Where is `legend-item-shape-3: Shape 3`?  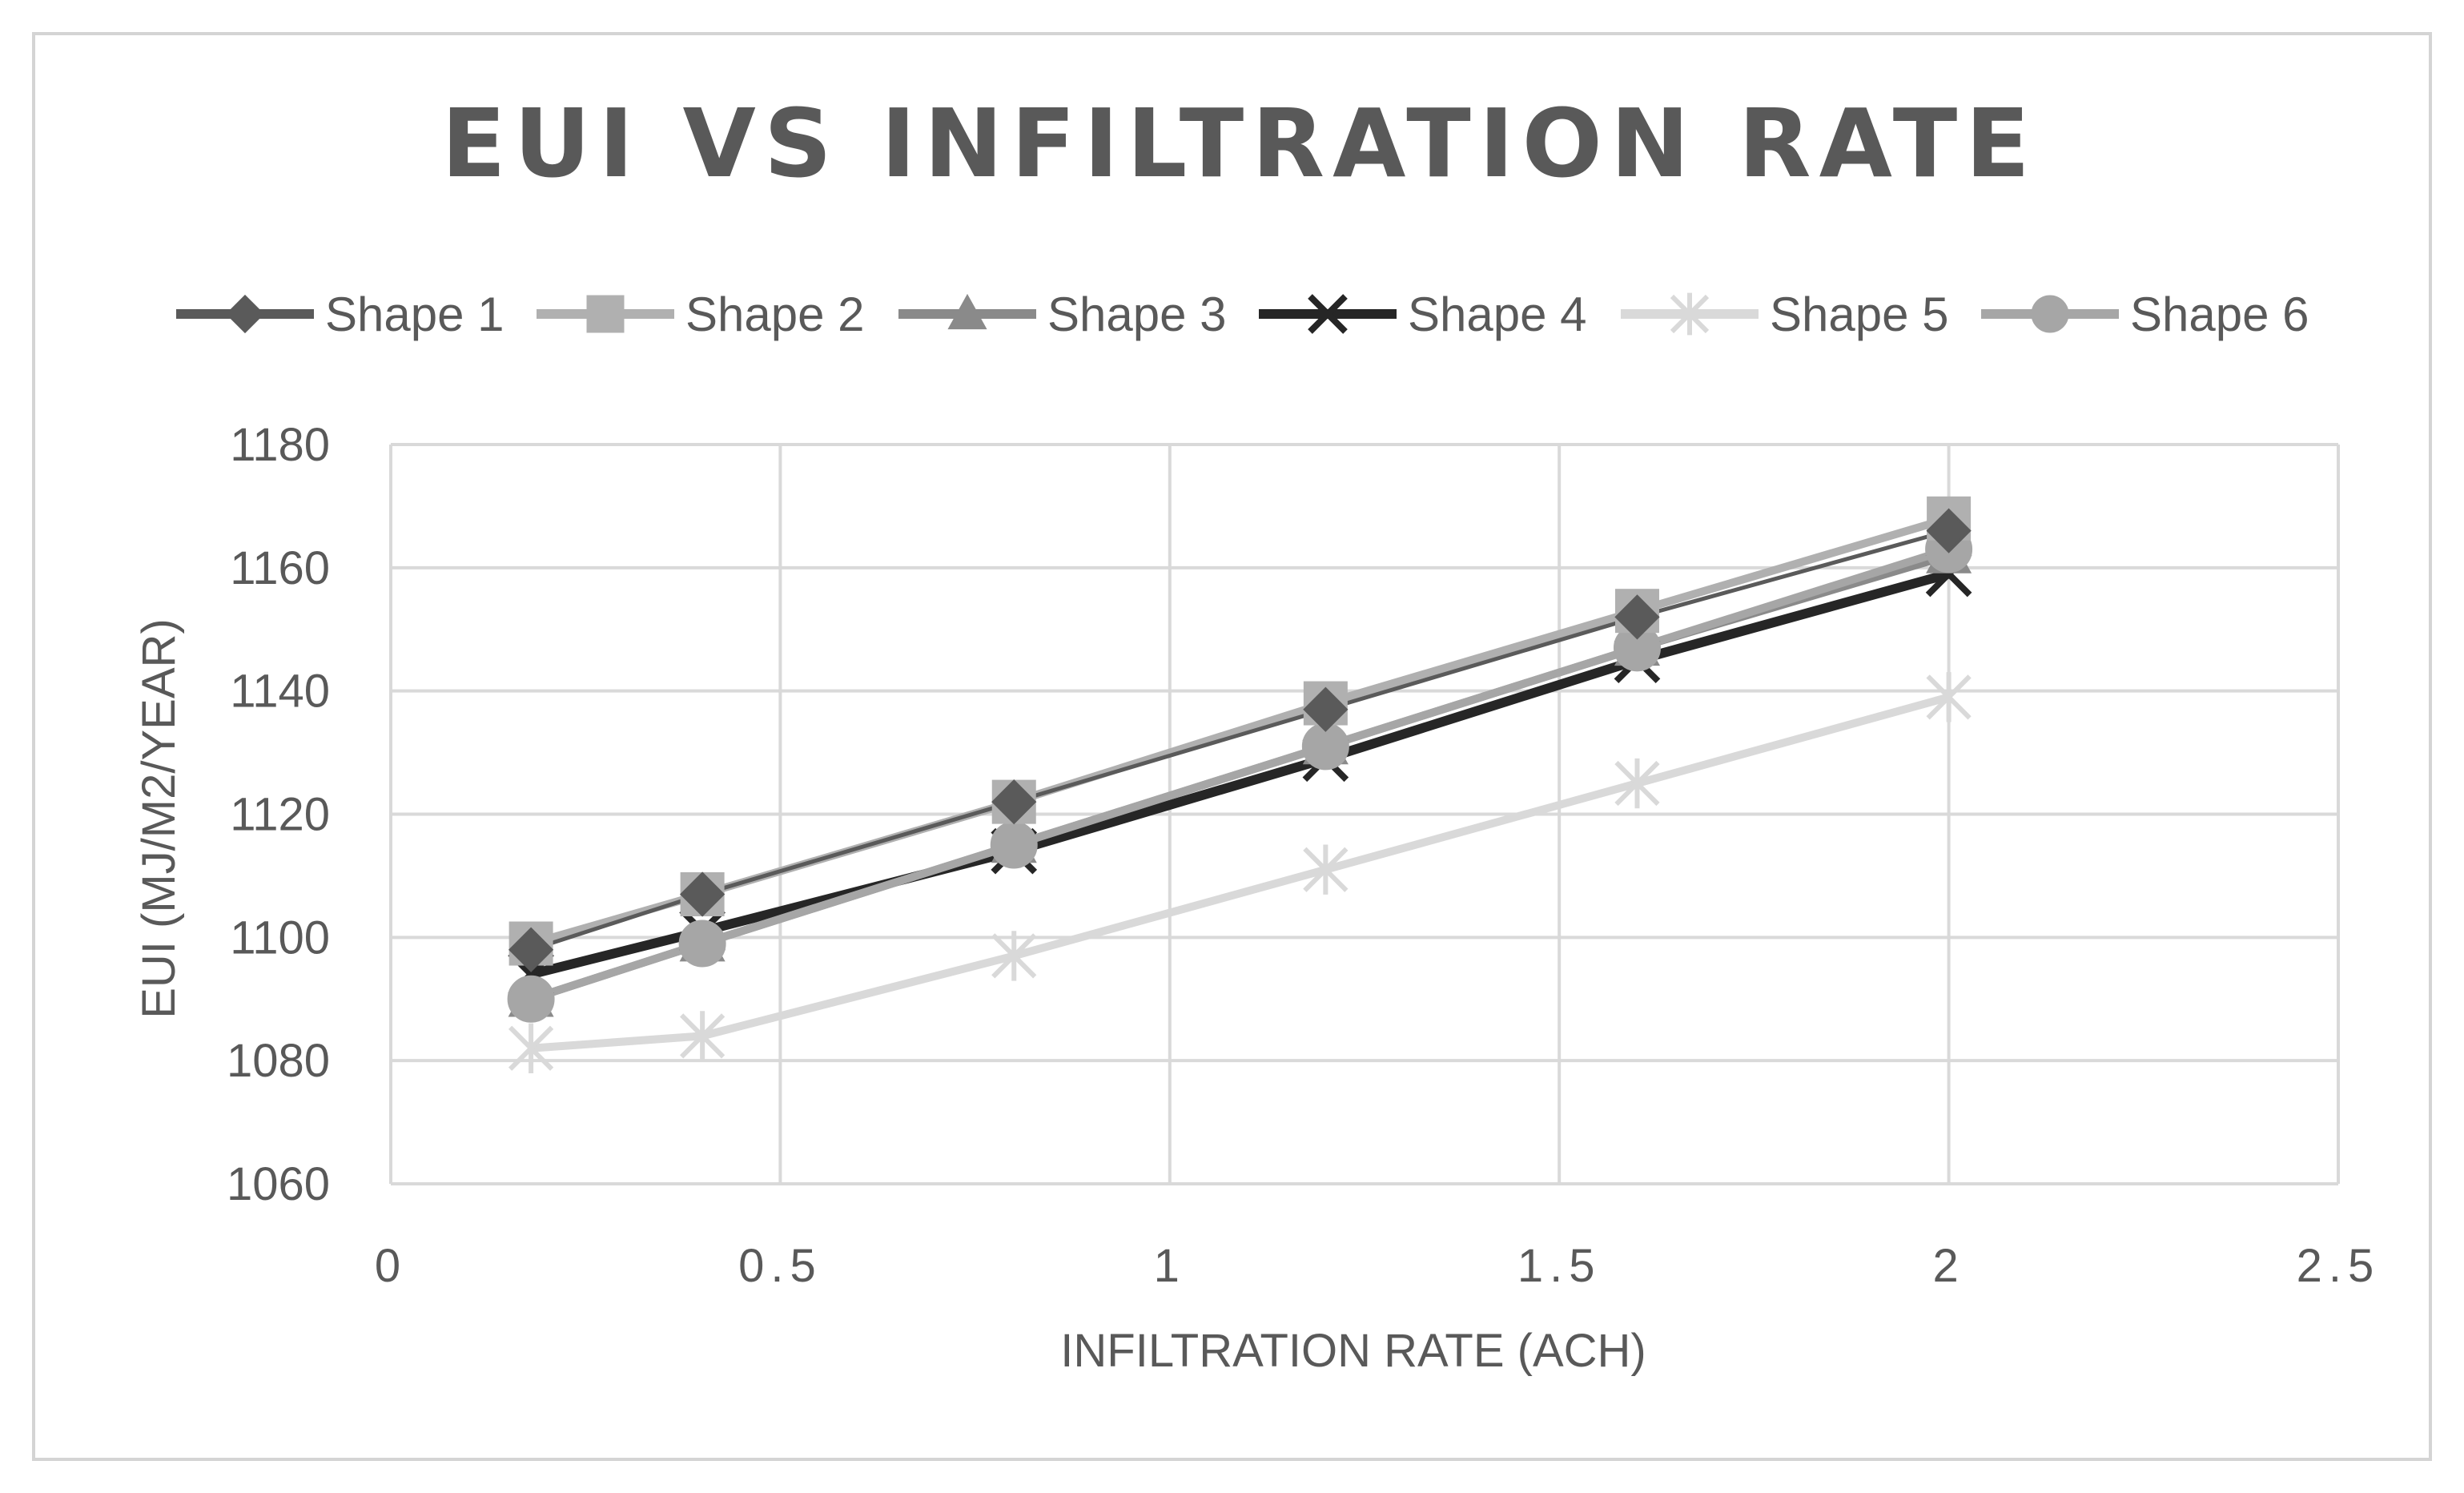 legend-item-shape-3: Shape 3 is located at coordinates (1062, 314).